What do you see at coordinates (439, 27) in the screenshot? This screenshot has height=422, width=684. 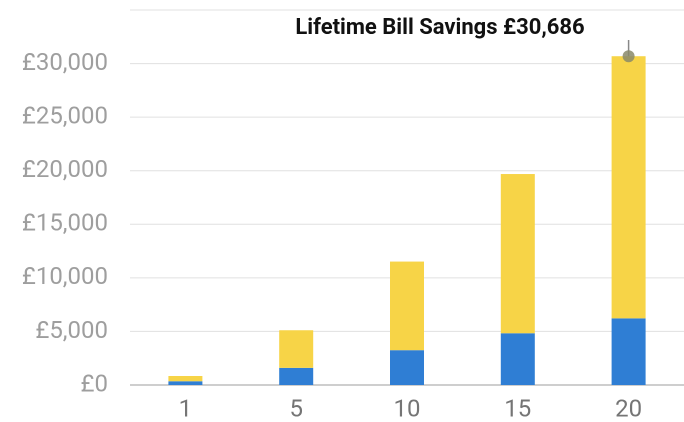 I see `annotation: Lifetime Bill Savings £30,686` at bounding box center [439, 27].